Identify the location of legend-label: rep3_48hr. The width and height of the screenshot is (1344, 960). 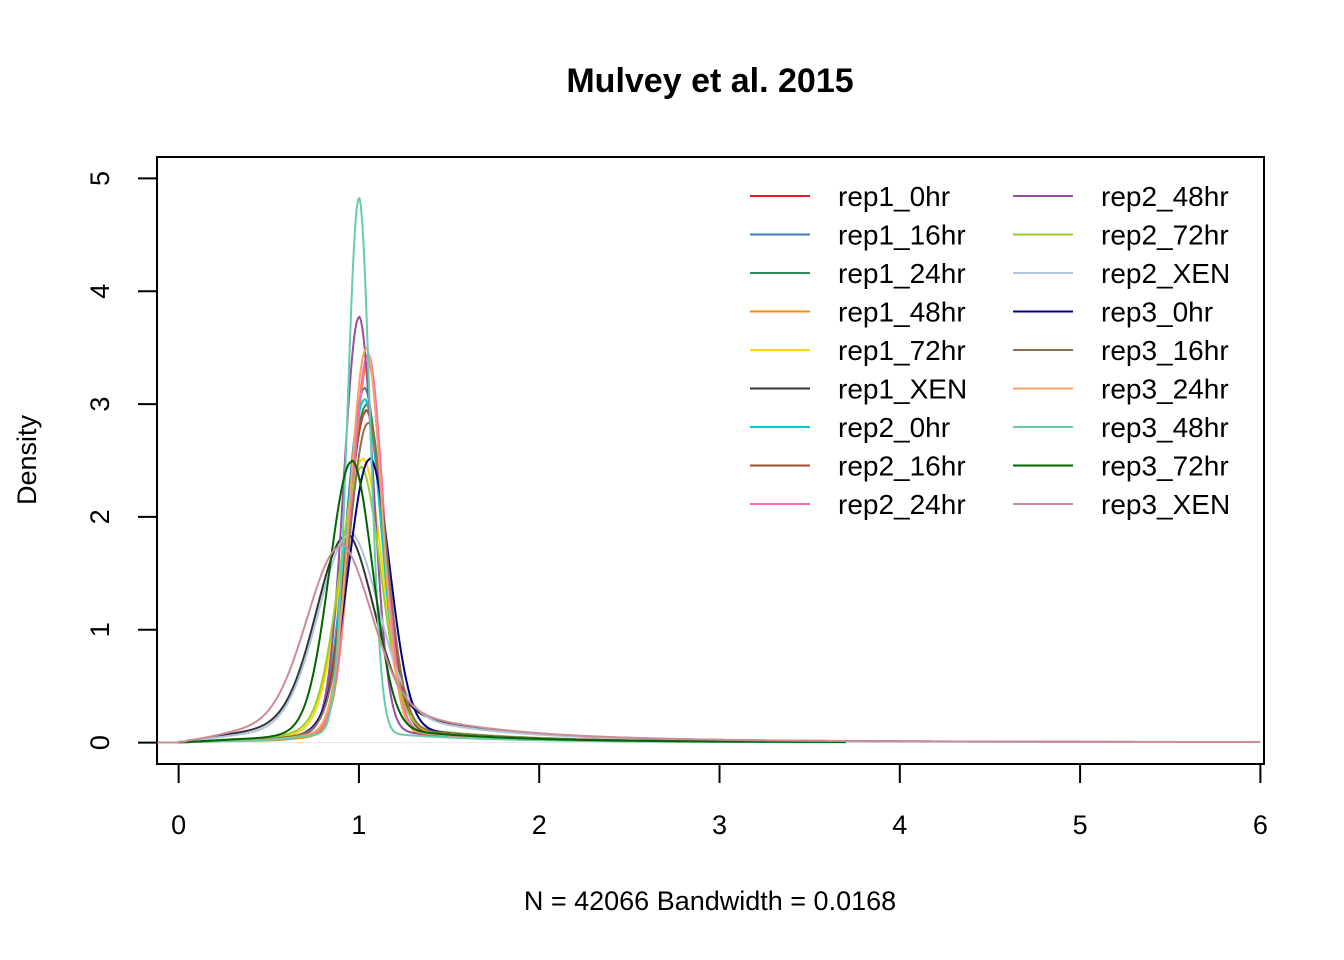
(1165, 427).